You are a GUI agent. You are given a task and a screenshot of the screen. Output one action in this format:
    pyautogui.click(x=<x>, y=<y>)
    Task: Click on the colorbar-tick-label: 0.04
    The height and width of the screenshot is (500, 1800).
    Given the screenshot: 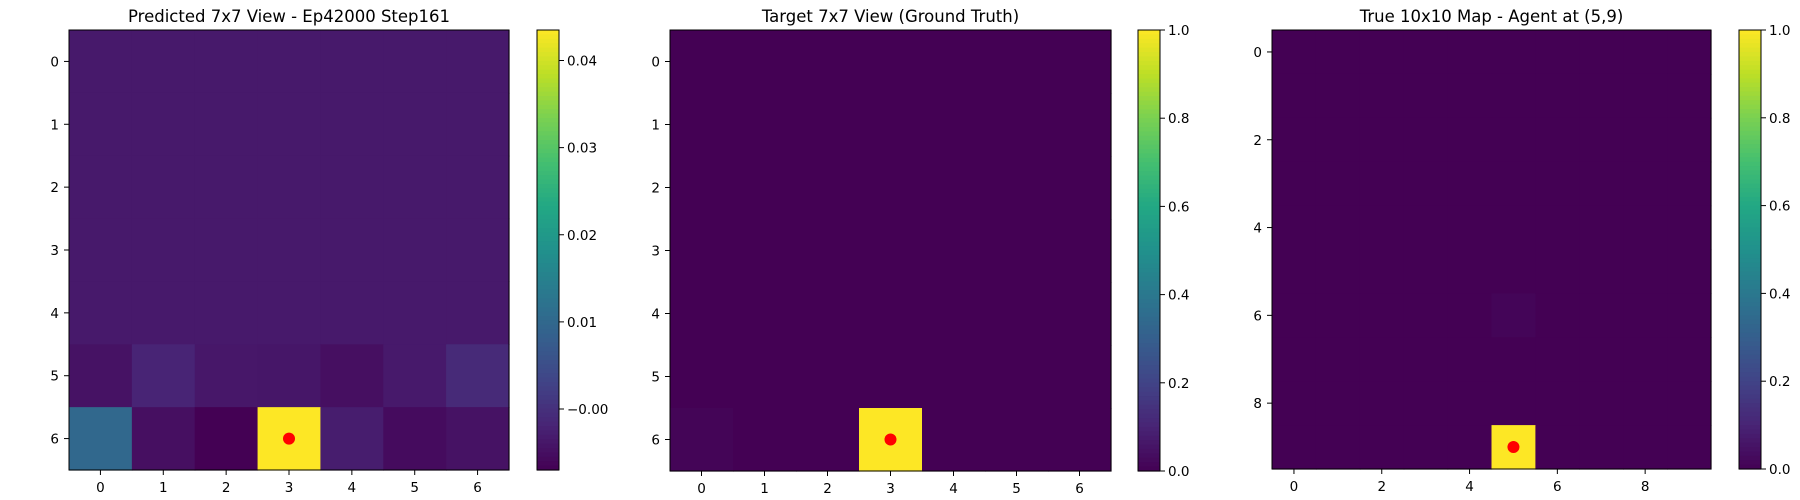 What is the action you would take?
    pyautogui.click(x=582, y=61)
    